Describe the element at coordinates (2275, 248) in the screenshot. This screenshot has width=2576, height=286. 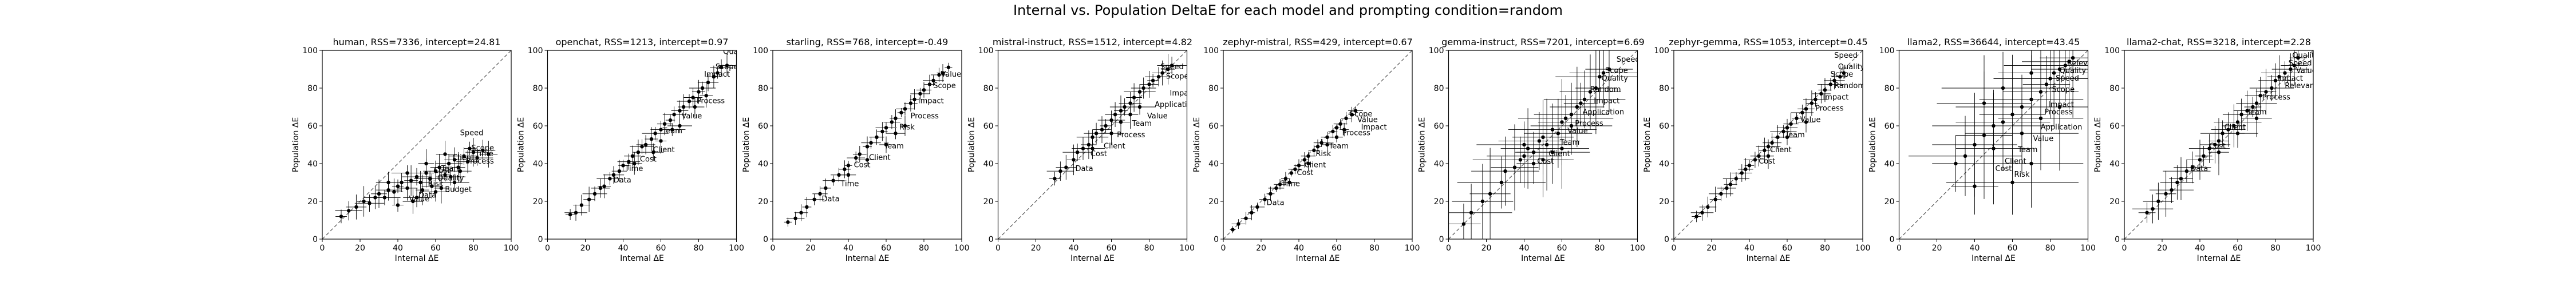
I see `x-tick-label: 80` at that location.